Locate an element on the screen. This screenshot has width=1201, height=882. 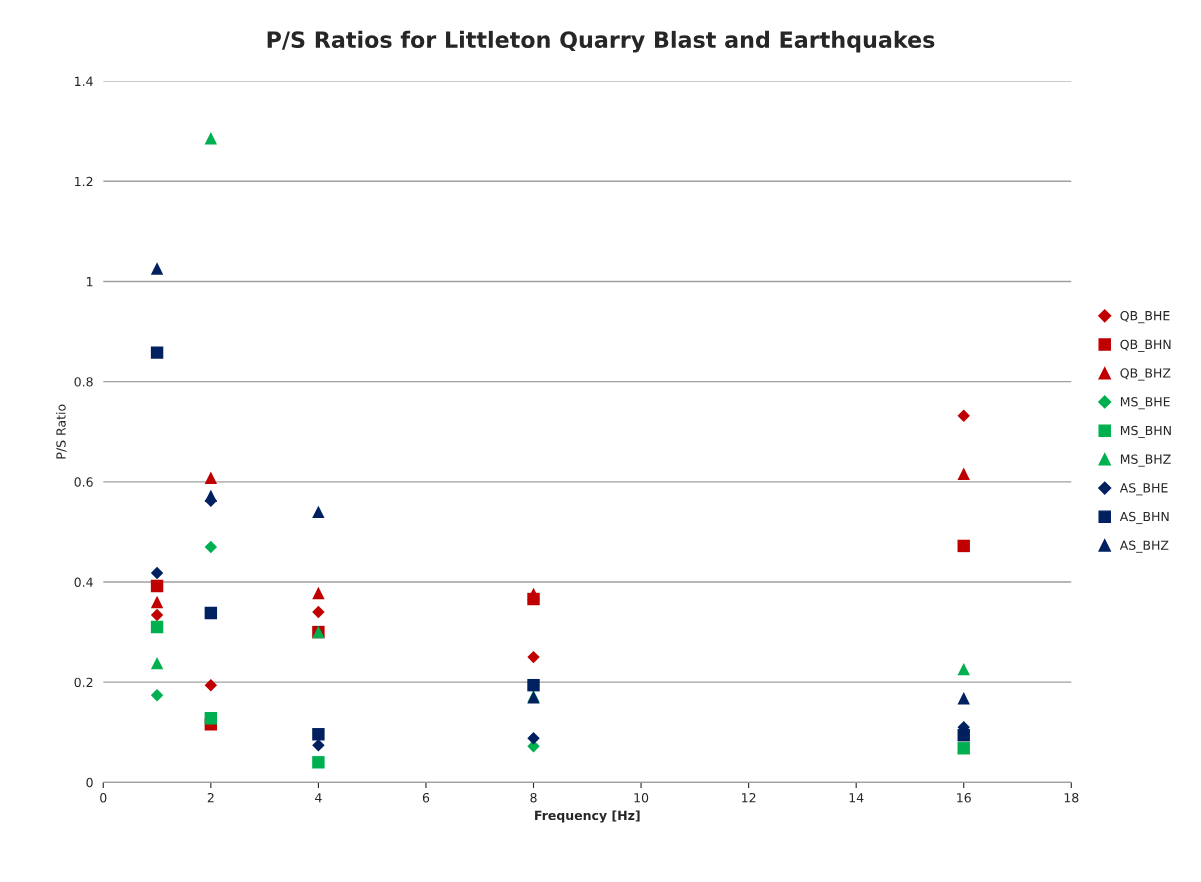
y-tick-label: 0 is located at coordinates (89, 782).